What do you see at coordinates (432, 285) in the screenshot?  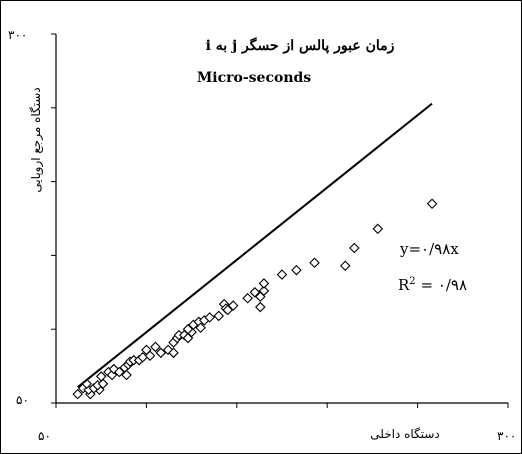 I see `r-squared-label: R2 = ۰/۹۸` at bounding box center [432, 285].